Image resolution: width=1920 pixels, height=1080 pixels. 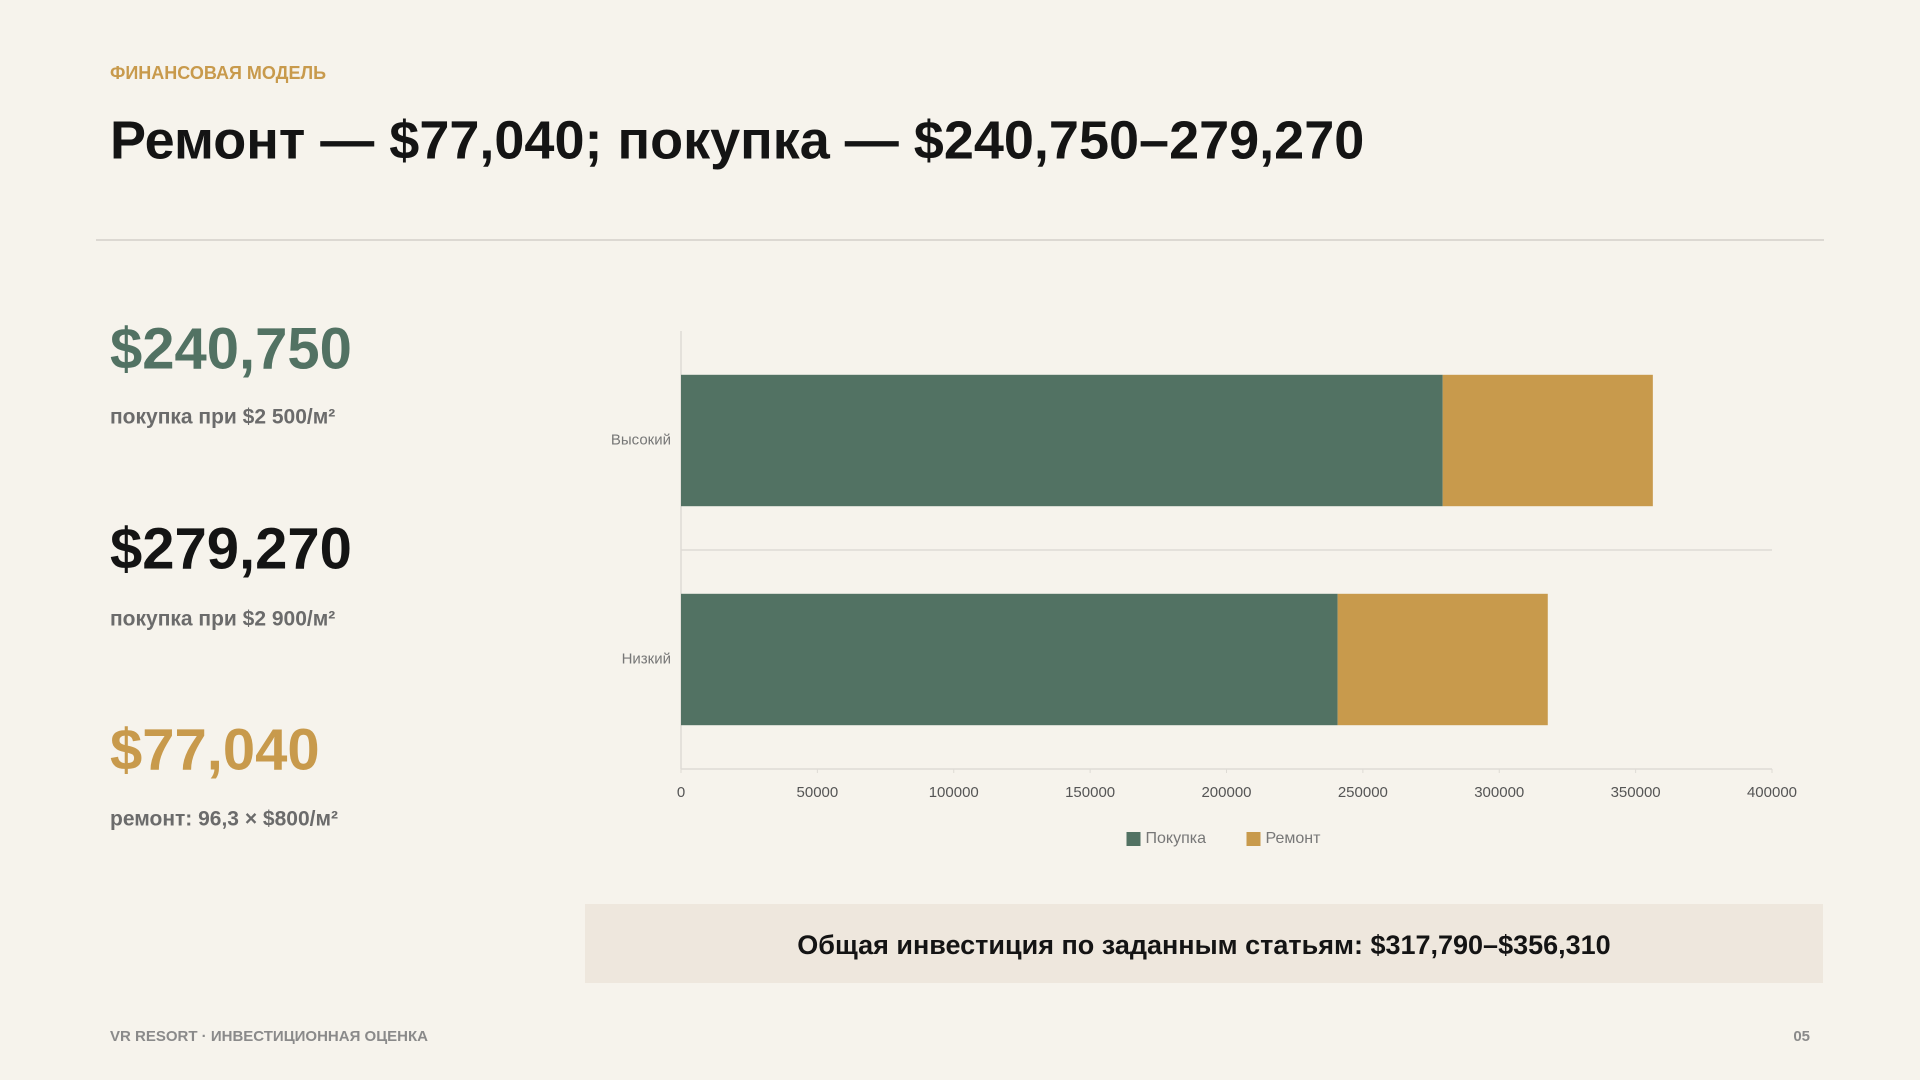 I want to click on x-tick-label: 250000, so click(x=1363, y=792).